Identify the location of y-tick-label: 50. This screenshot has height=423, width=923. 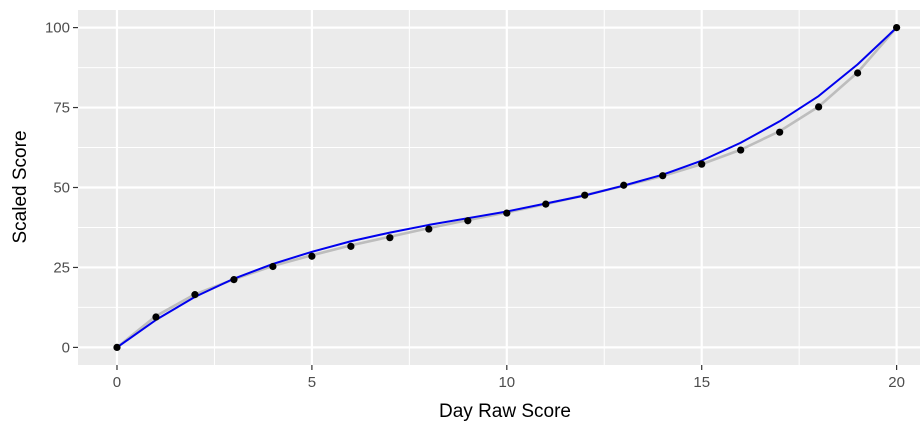
(61, 188).